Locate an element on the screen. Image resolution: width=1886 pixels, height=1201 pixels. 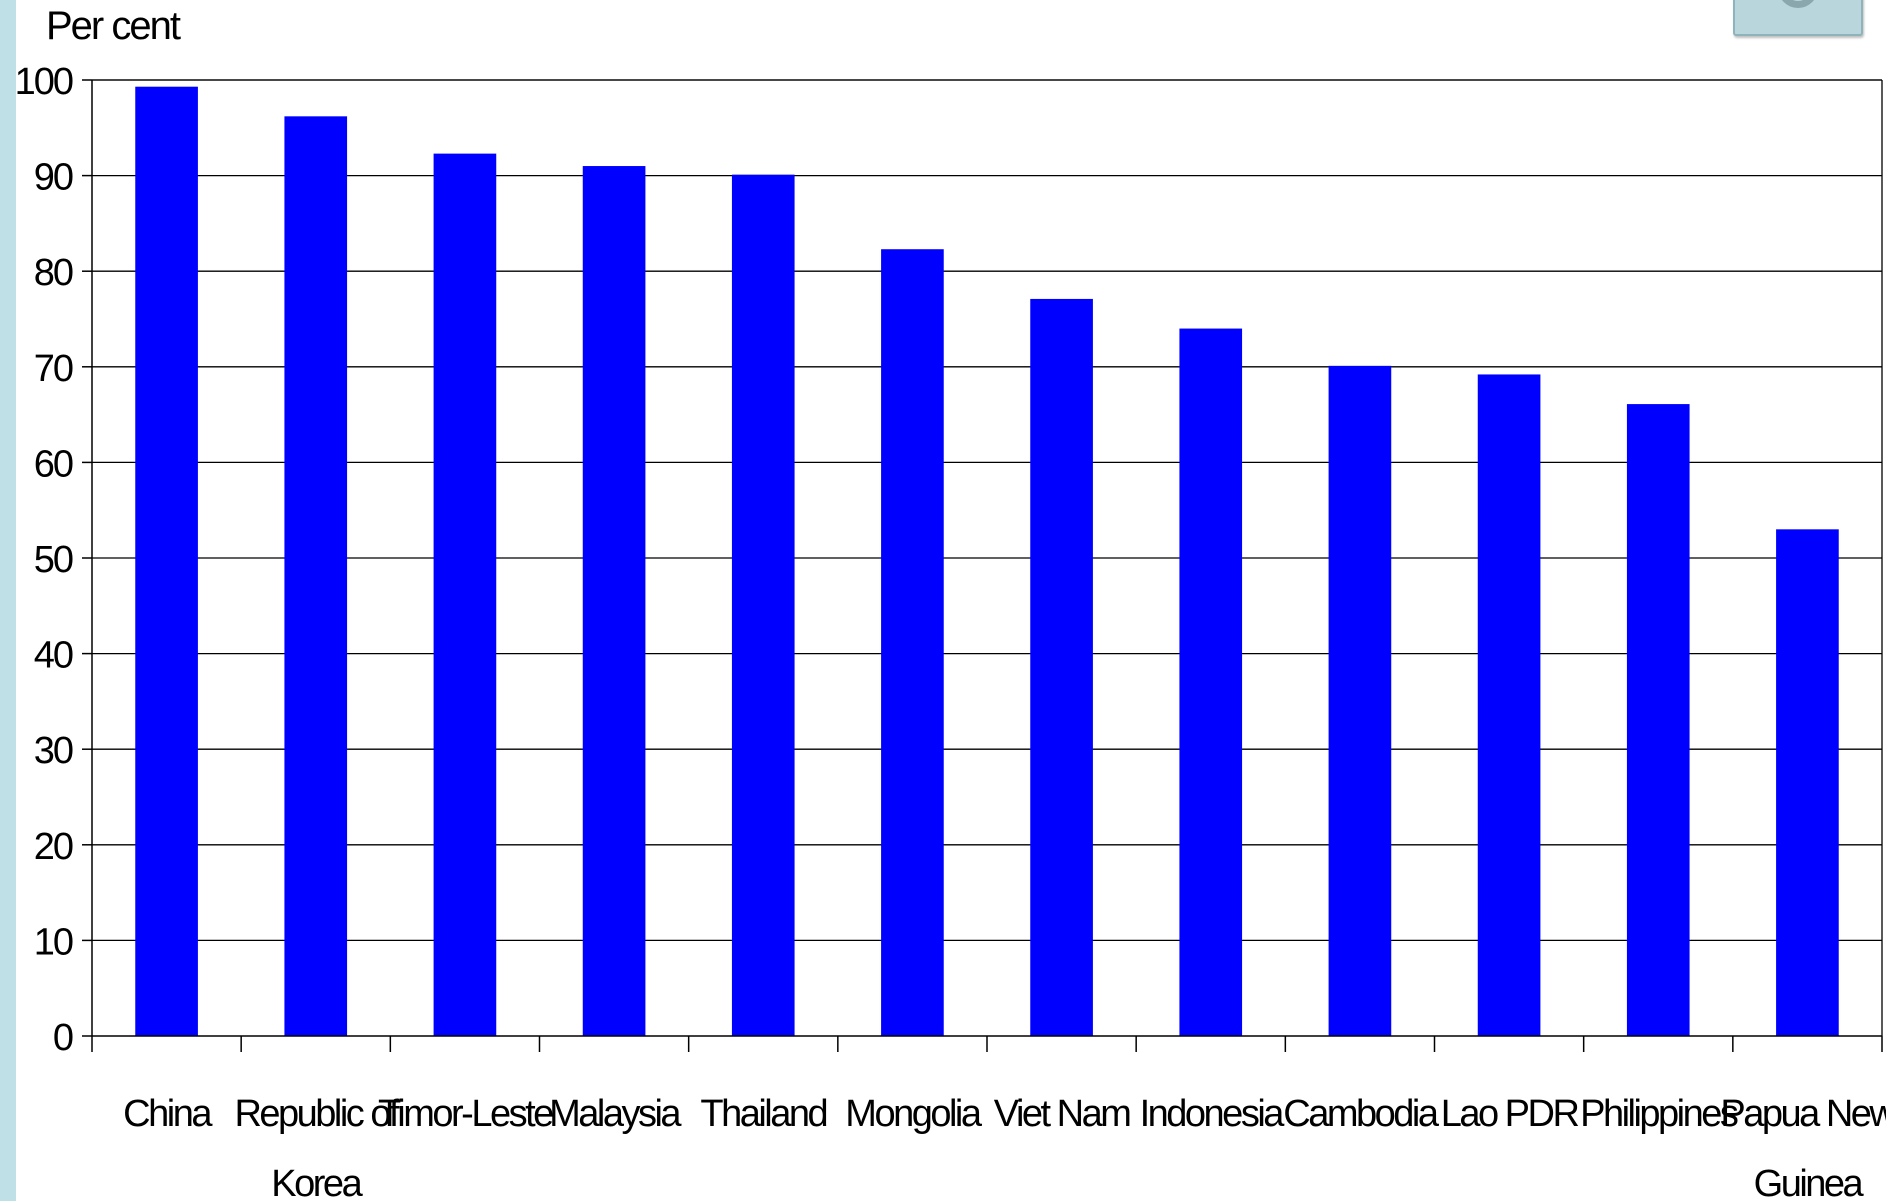
x-category-label: Cambodia is located at coordinates (1361, 1114).